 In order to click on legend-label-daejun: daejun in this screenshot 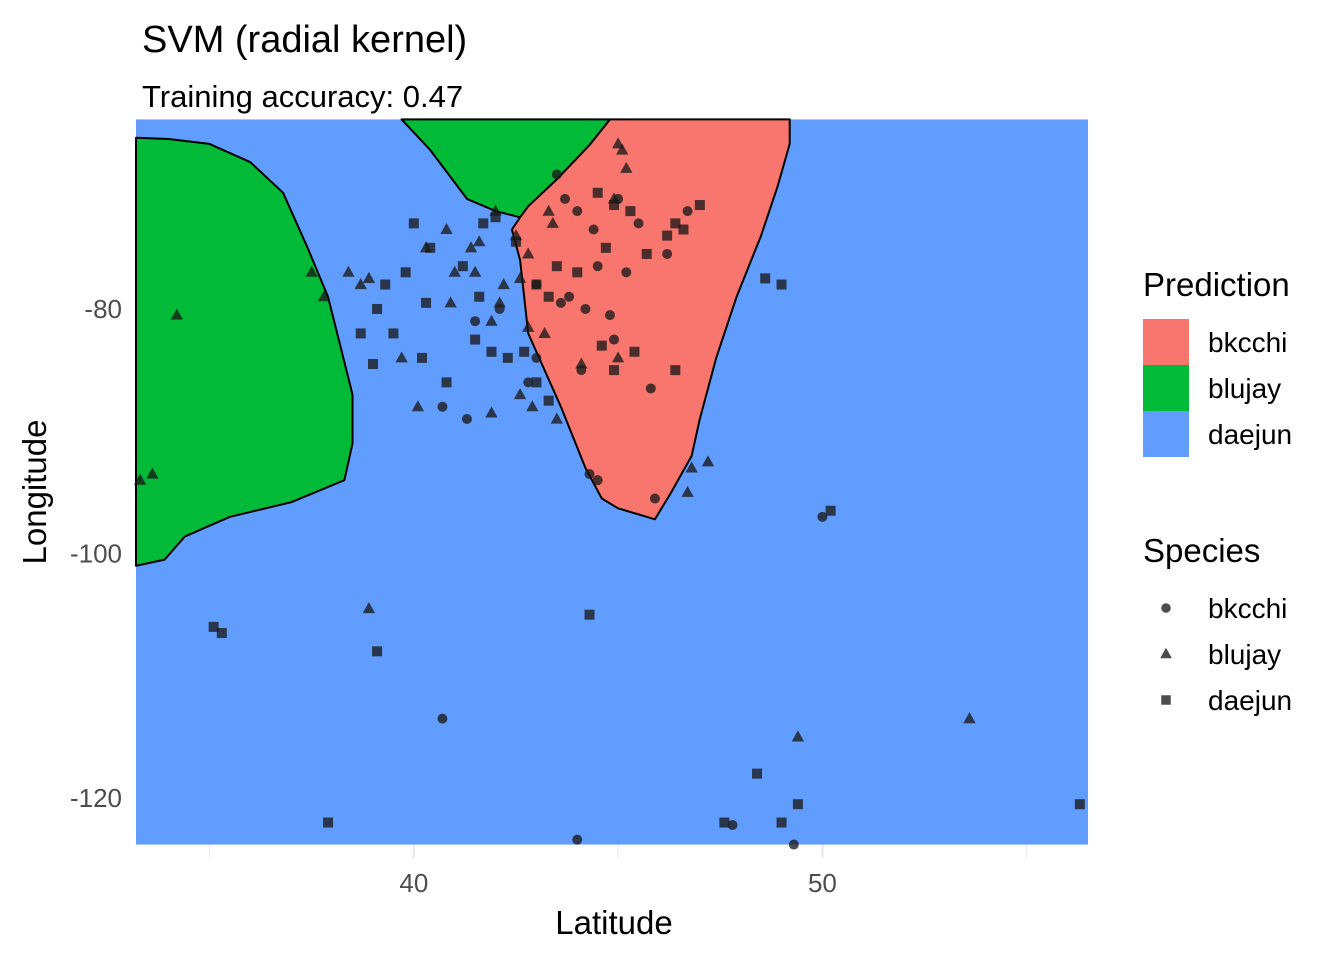, I will do `click(1250, 700)`.